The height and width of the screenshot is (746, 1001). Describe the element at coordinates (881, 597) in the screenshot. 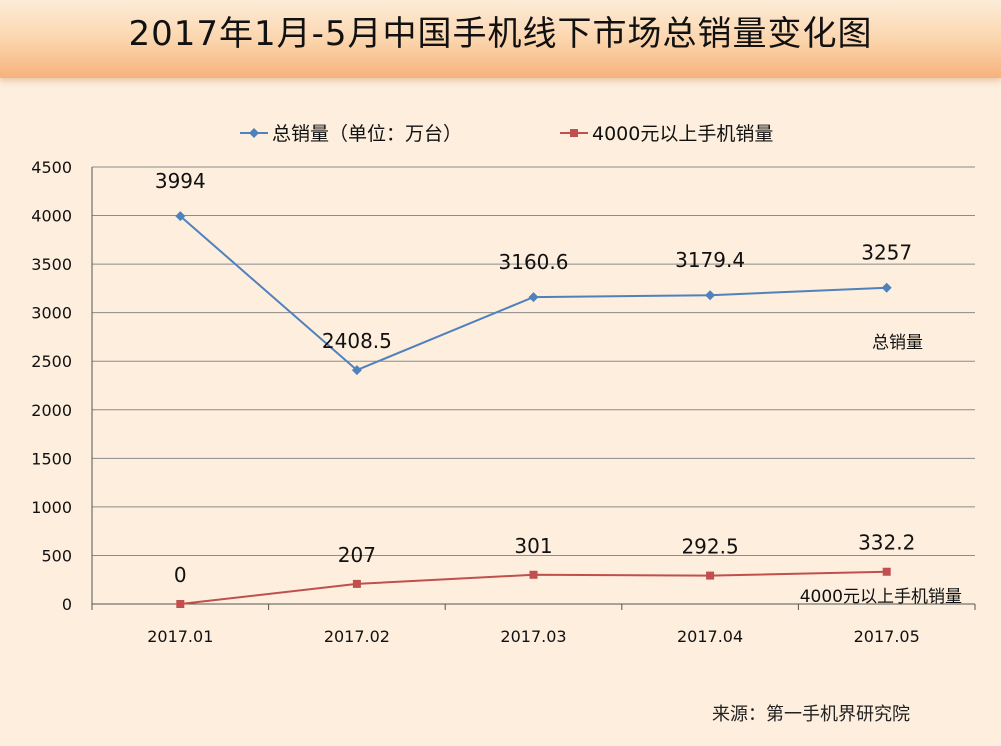

I see `series-annotation: 4000元以上手机销量` at that location.